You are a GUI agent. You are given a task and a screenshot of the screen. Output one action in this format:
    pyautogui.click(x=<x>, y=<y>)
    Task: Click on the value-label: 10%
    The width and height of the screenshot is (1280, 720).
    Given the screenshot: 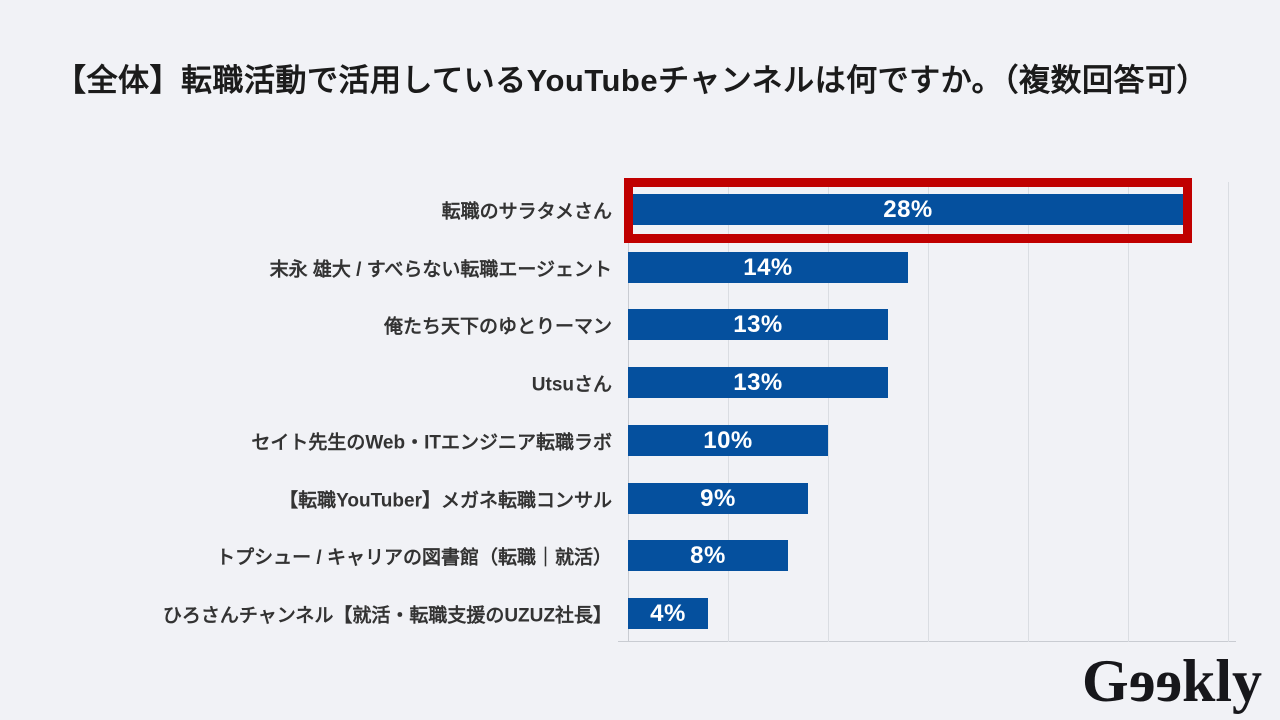 What is the action you would take?
    pyautogui.click(x=728, y=440)
    